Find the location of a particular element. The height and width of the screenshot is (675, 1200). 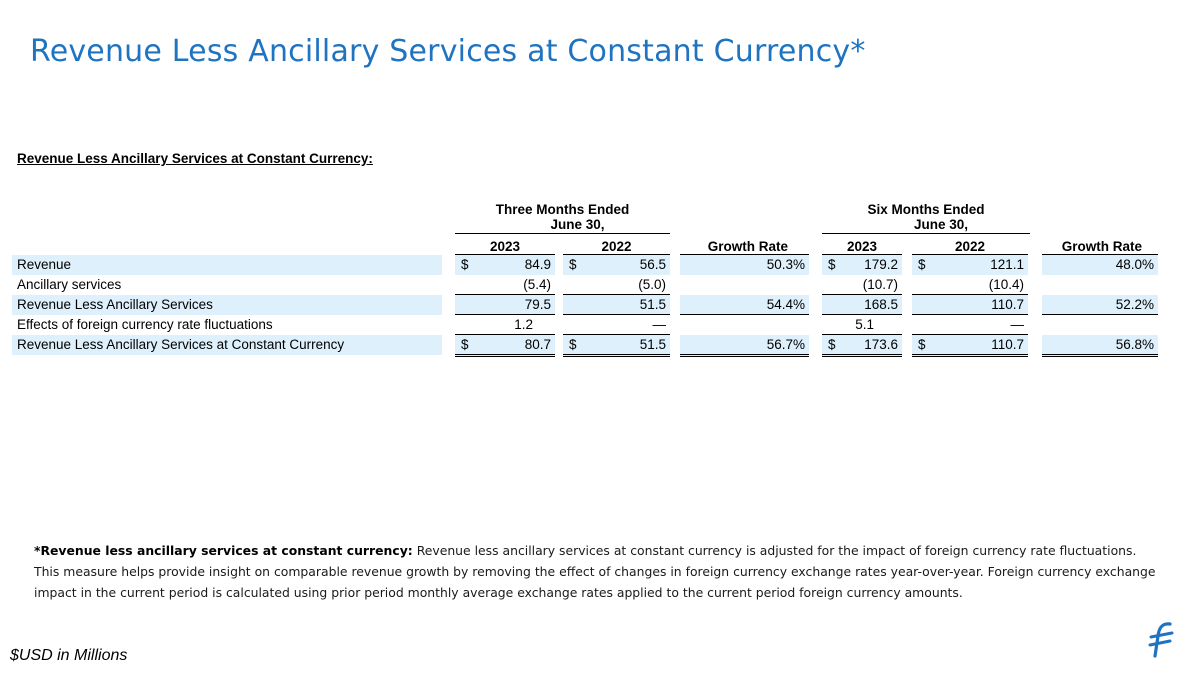

cell-2022-q: — is located at coordinates (616, 325).